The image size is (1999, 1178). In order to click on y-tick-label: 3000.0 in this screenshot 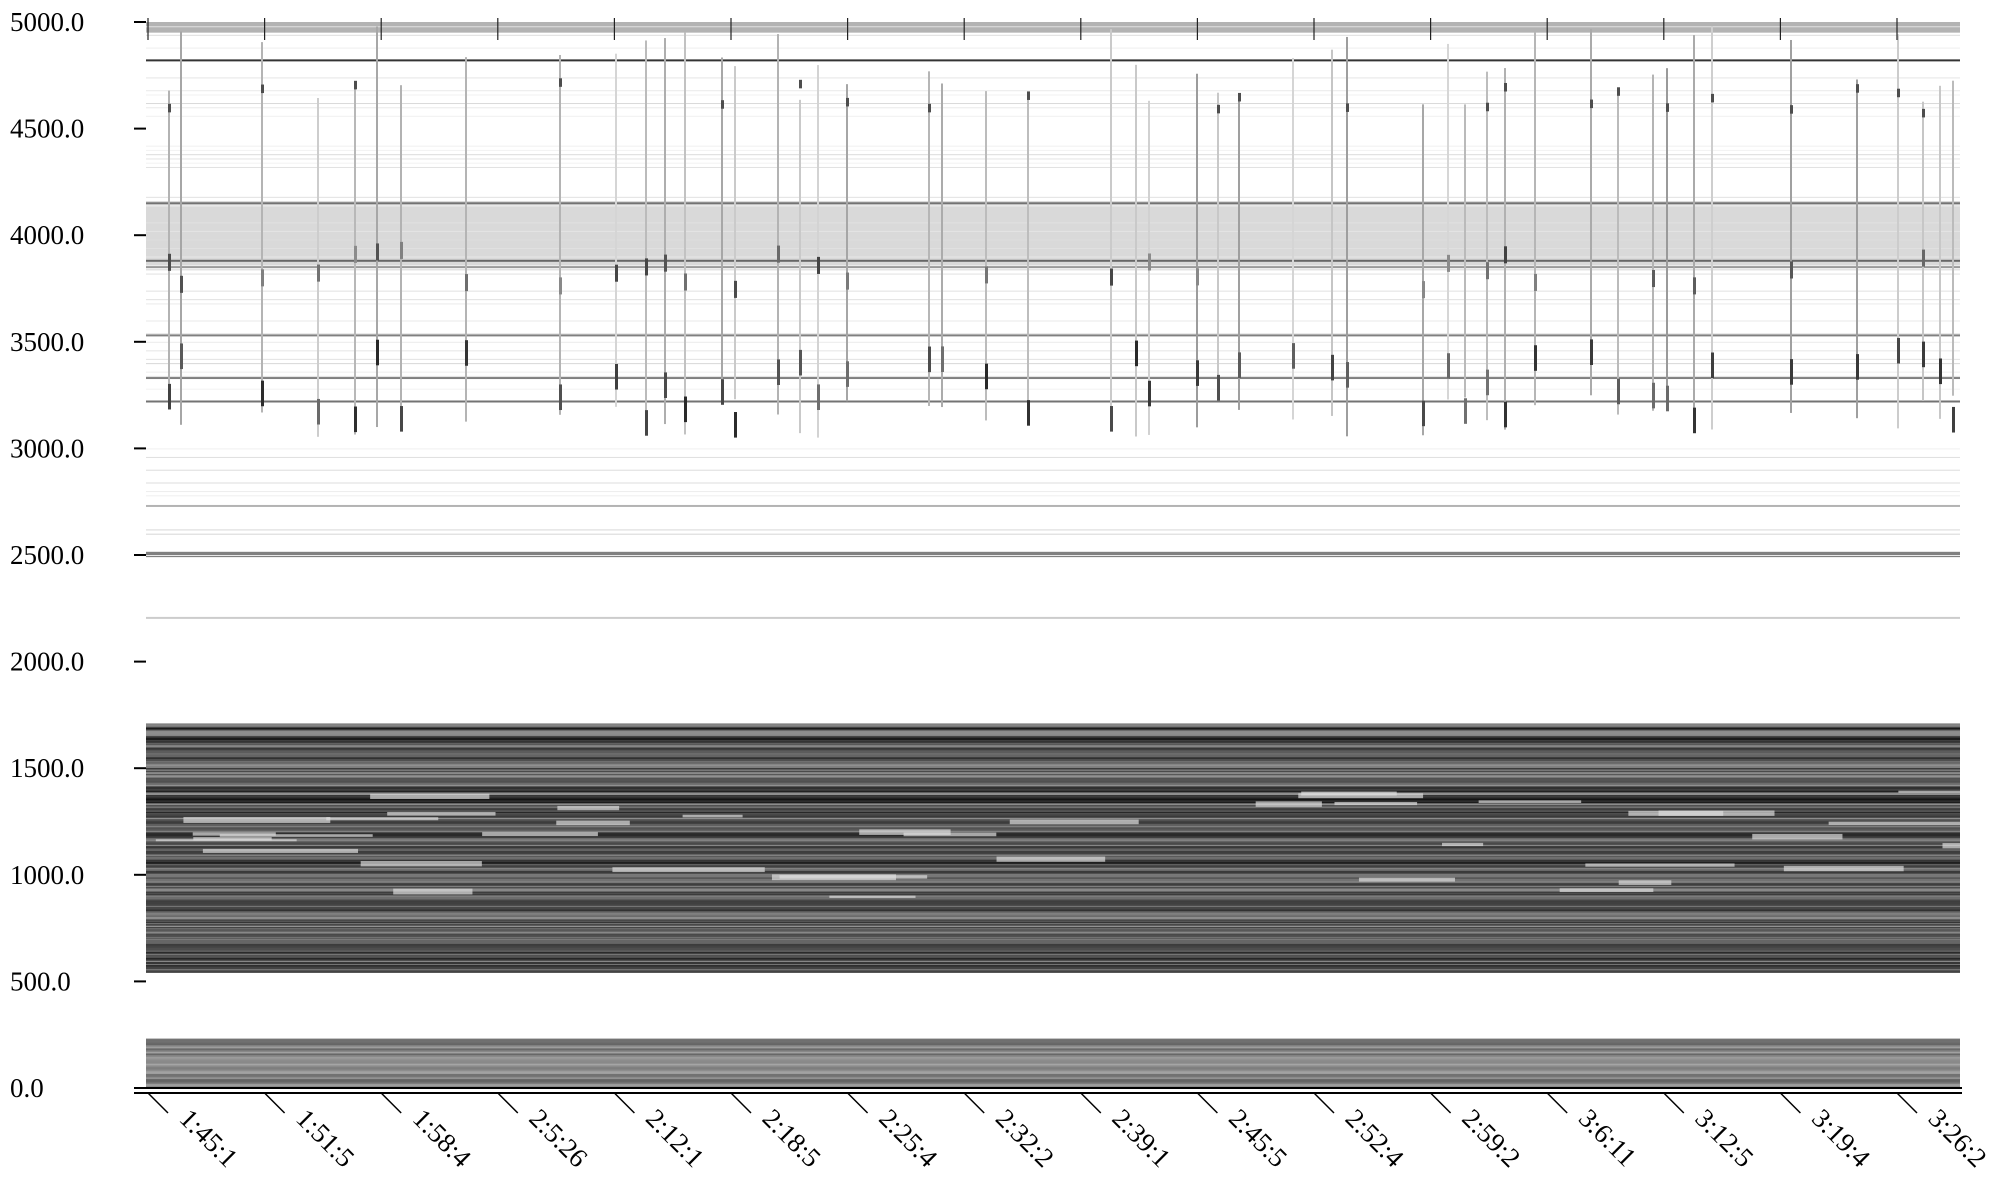, I will do `click(47, 448)`.